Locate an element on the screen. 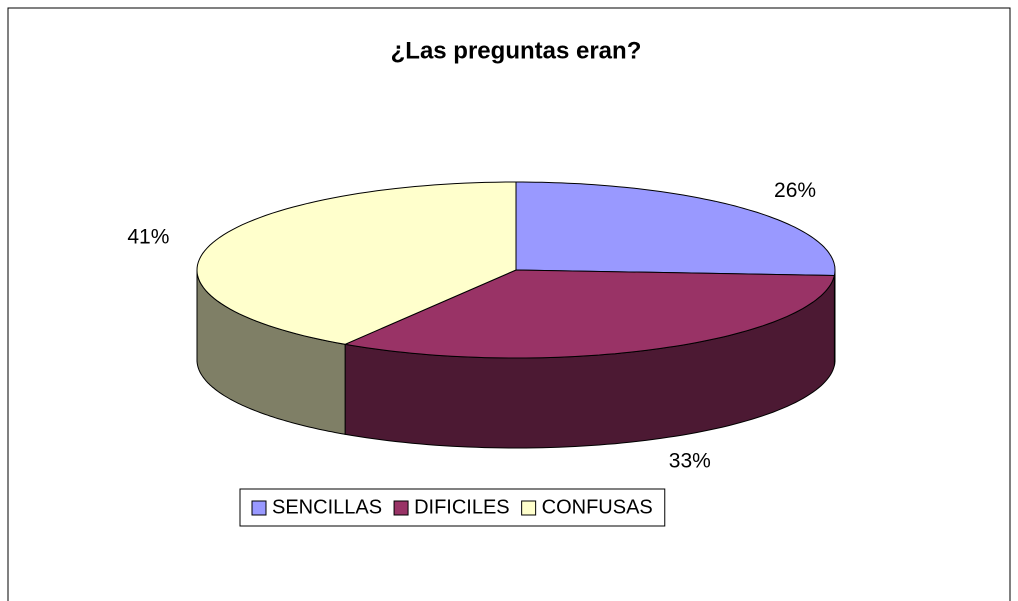  legend-label: SENCILLAS is located at coordinates (327, 507).